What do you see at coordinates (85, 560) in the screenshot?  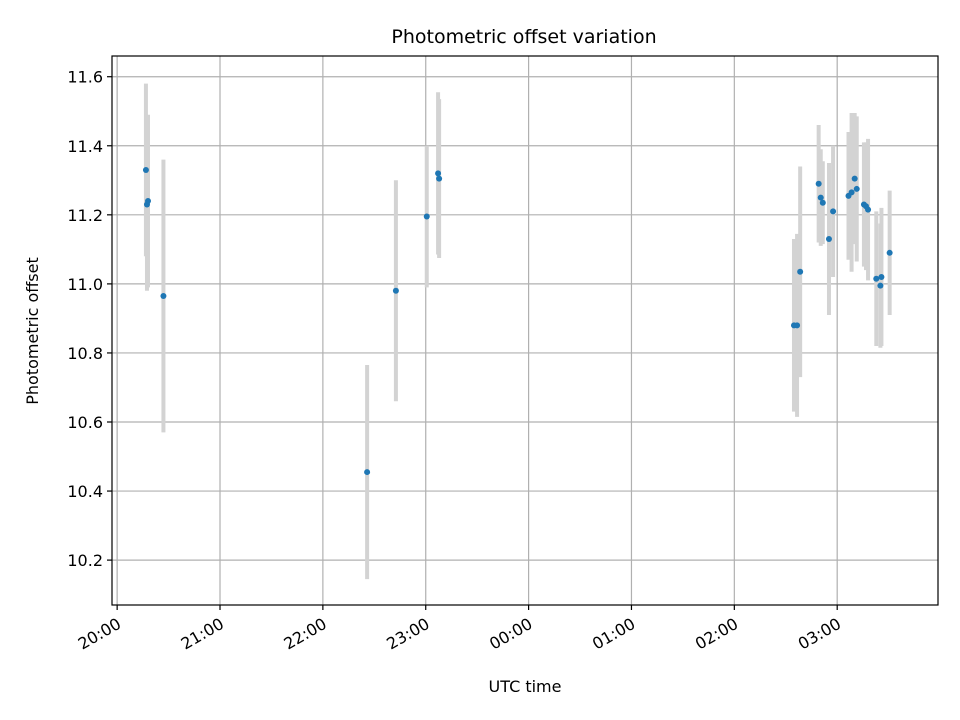 I see `y-tick-label: 10.2` at bounding box center [85, 560].